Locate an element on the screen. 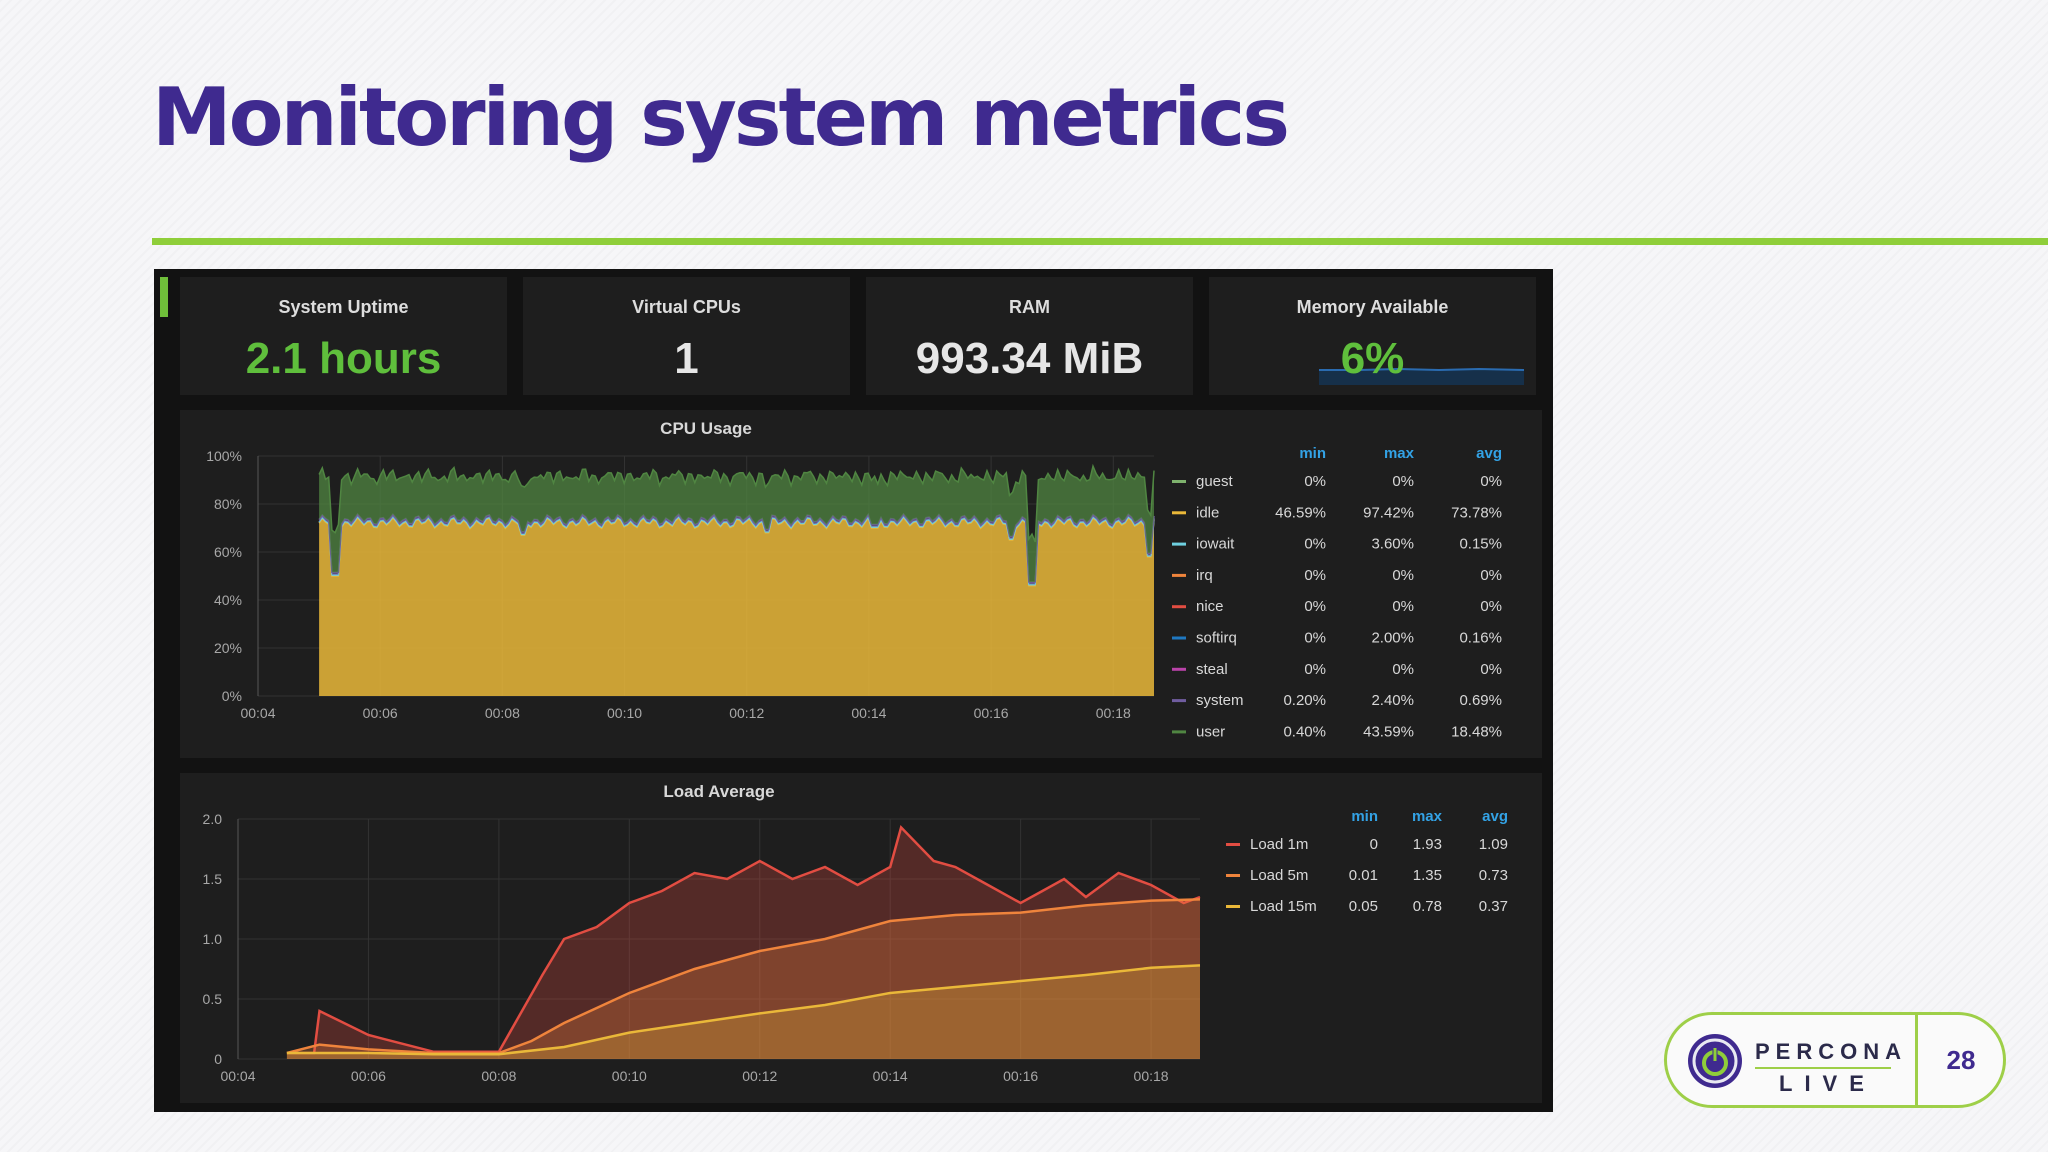 Image resolution: width=2048 pixels, height=1152 pixels. x-tick-label: 00:12 is located at coordinates (759, 1076).